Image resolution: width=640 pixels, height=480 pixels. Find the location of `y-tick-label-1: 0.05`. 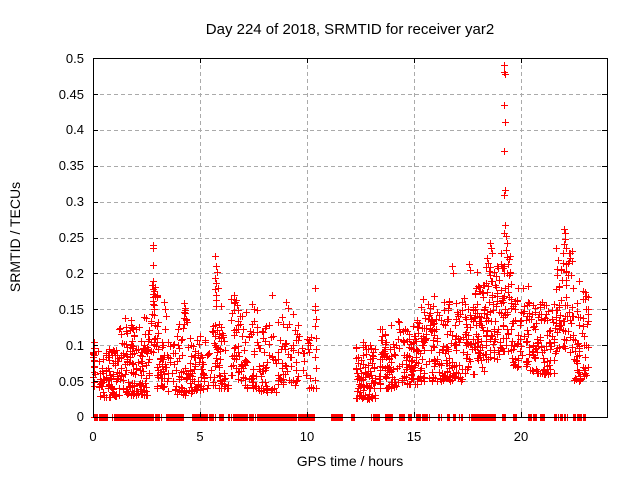

y-tick-label-1: 0.05 is located at coordinates (71, 381).